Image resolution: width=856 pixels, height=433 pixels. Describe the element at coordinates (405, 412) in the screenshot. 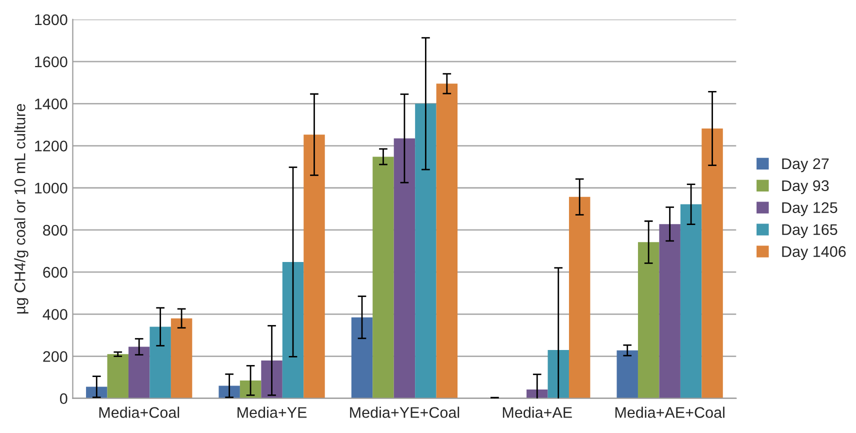

I see `x-tick-label: Media+YE+Coal` at that location.